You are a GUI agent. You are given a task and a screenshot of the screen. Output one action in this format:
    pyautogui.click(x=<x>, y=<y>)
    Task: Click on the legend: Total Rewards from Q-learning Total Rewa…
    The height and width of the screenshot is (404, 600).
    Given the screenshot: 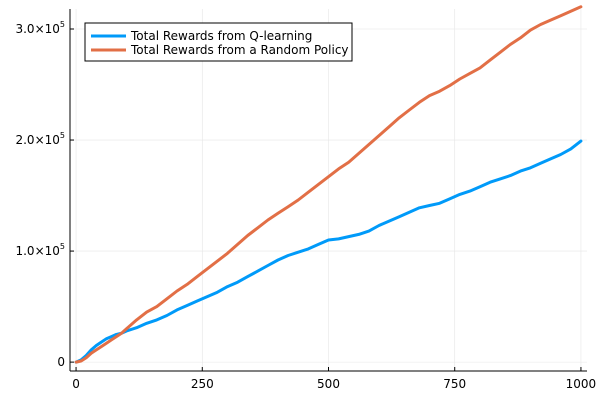 What is the action you would take?
    pyautogui.click(x=218, y=42)
    